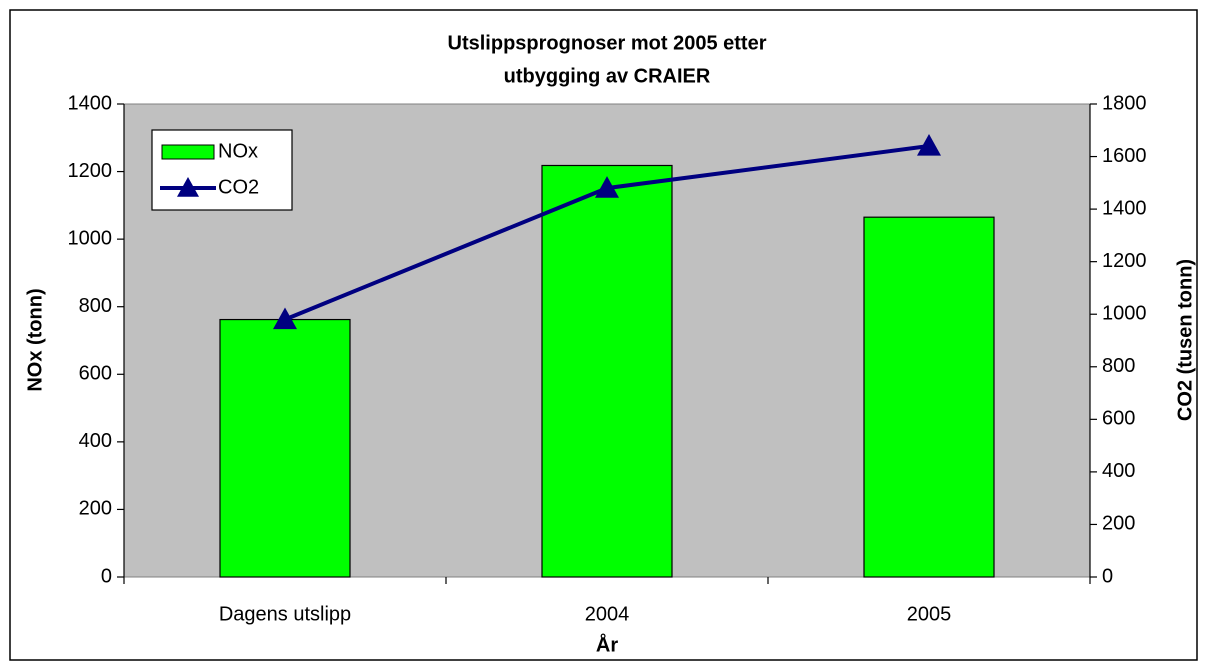 The image size is (1208, 664). What do you see at coordinates (607, 644) in the screenshot?
I see `x-axis-label: År` at bounding box center [607, 644].